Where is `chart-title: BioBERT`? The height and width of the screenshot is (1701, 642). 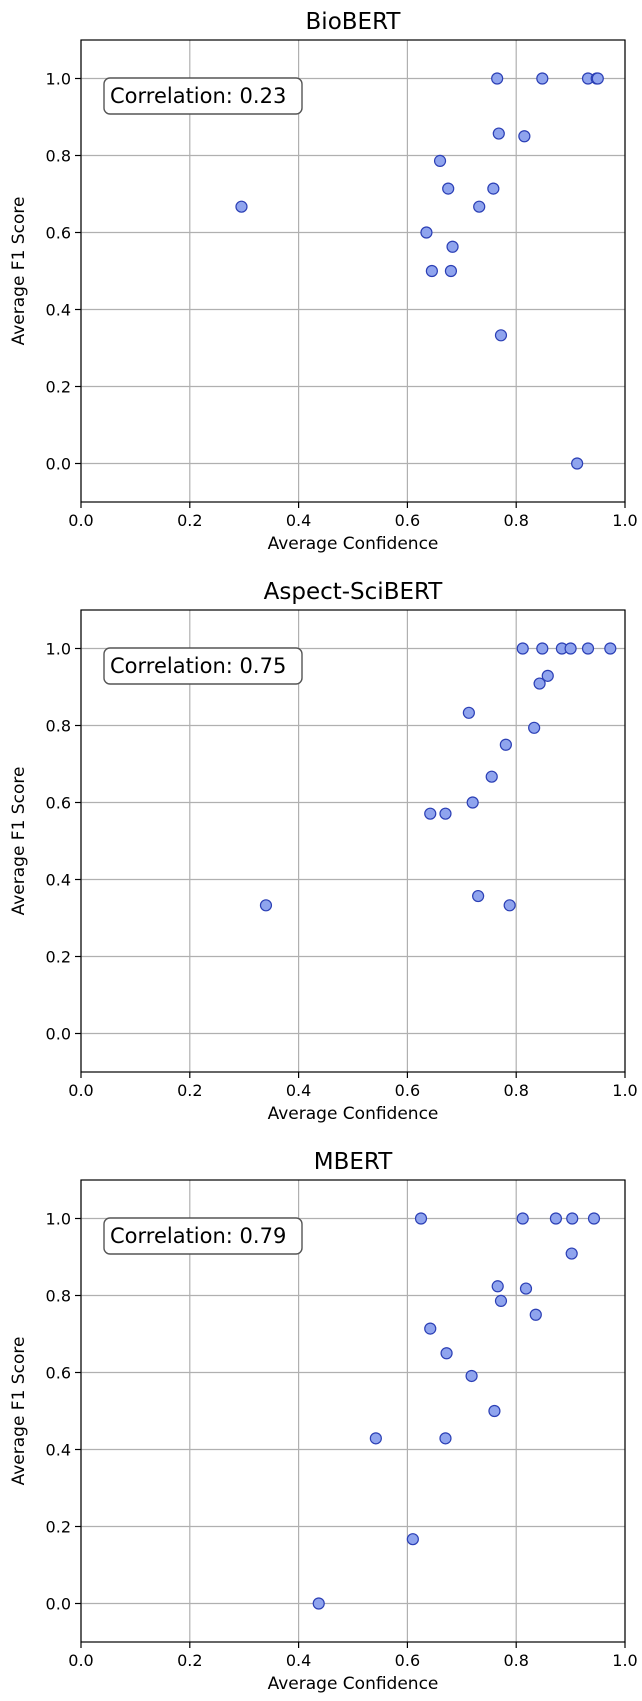
chart-title: BioBERT is located at coordinates (354, 22).